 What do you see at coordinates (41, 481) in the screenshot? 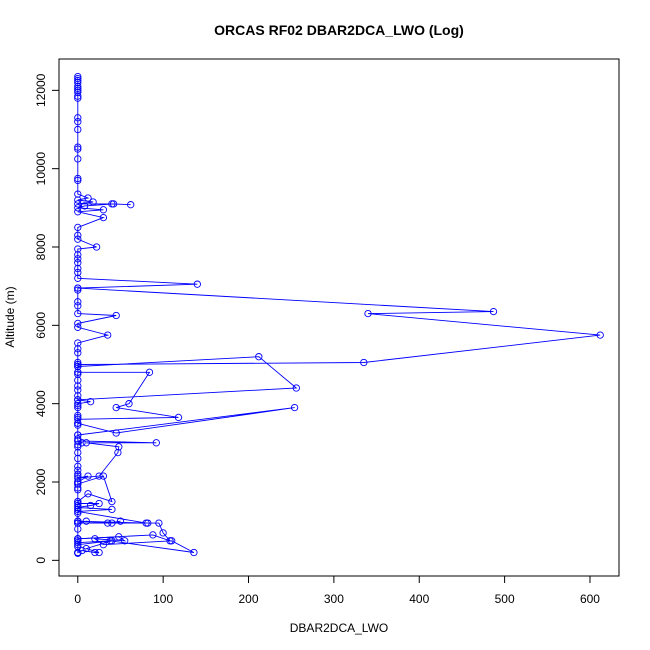
I see `y-tick-label: 2000` at bounding box center [41, 481].